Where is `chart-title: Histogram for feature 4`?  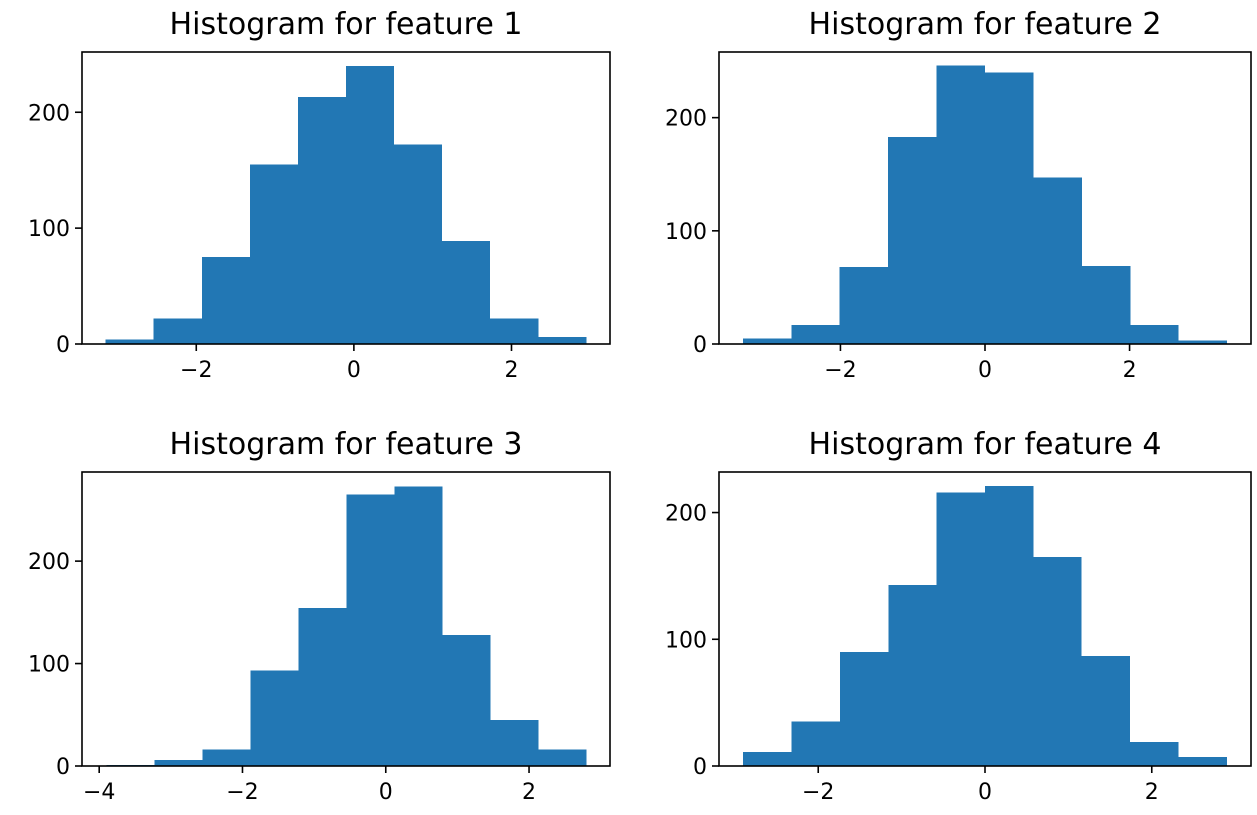 chart-title: Histogram for feature 4 is located at coordinates (985, 444).